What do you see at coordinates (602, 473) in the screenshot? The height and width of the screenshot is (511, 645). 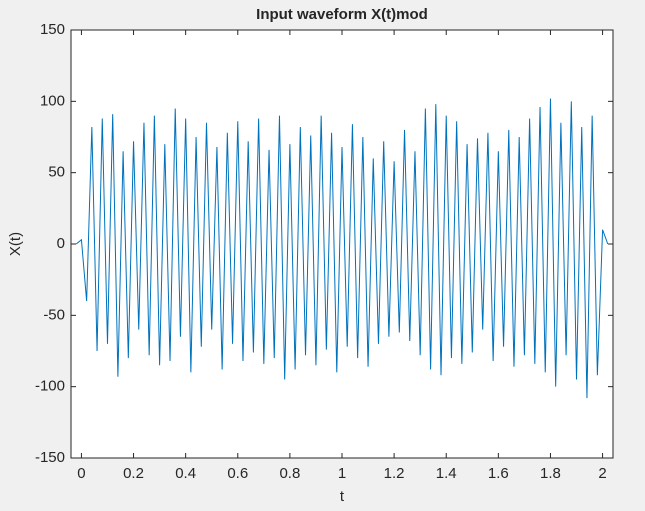 I see `x-tick-label: 2` at bounding box center [602, 473].